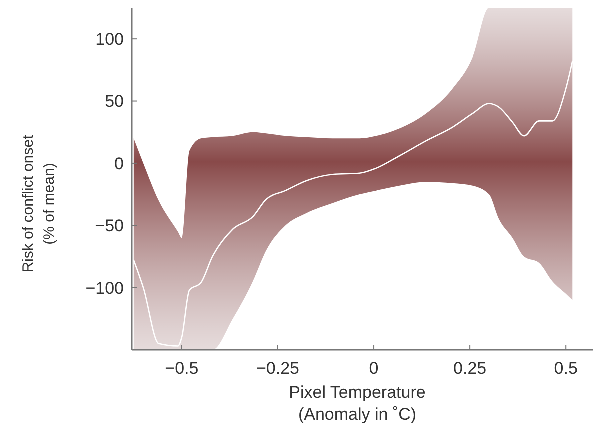 This screenshot has height=426, width=595. I want to click on x-tick-label: −0.5, so click(182, 368).